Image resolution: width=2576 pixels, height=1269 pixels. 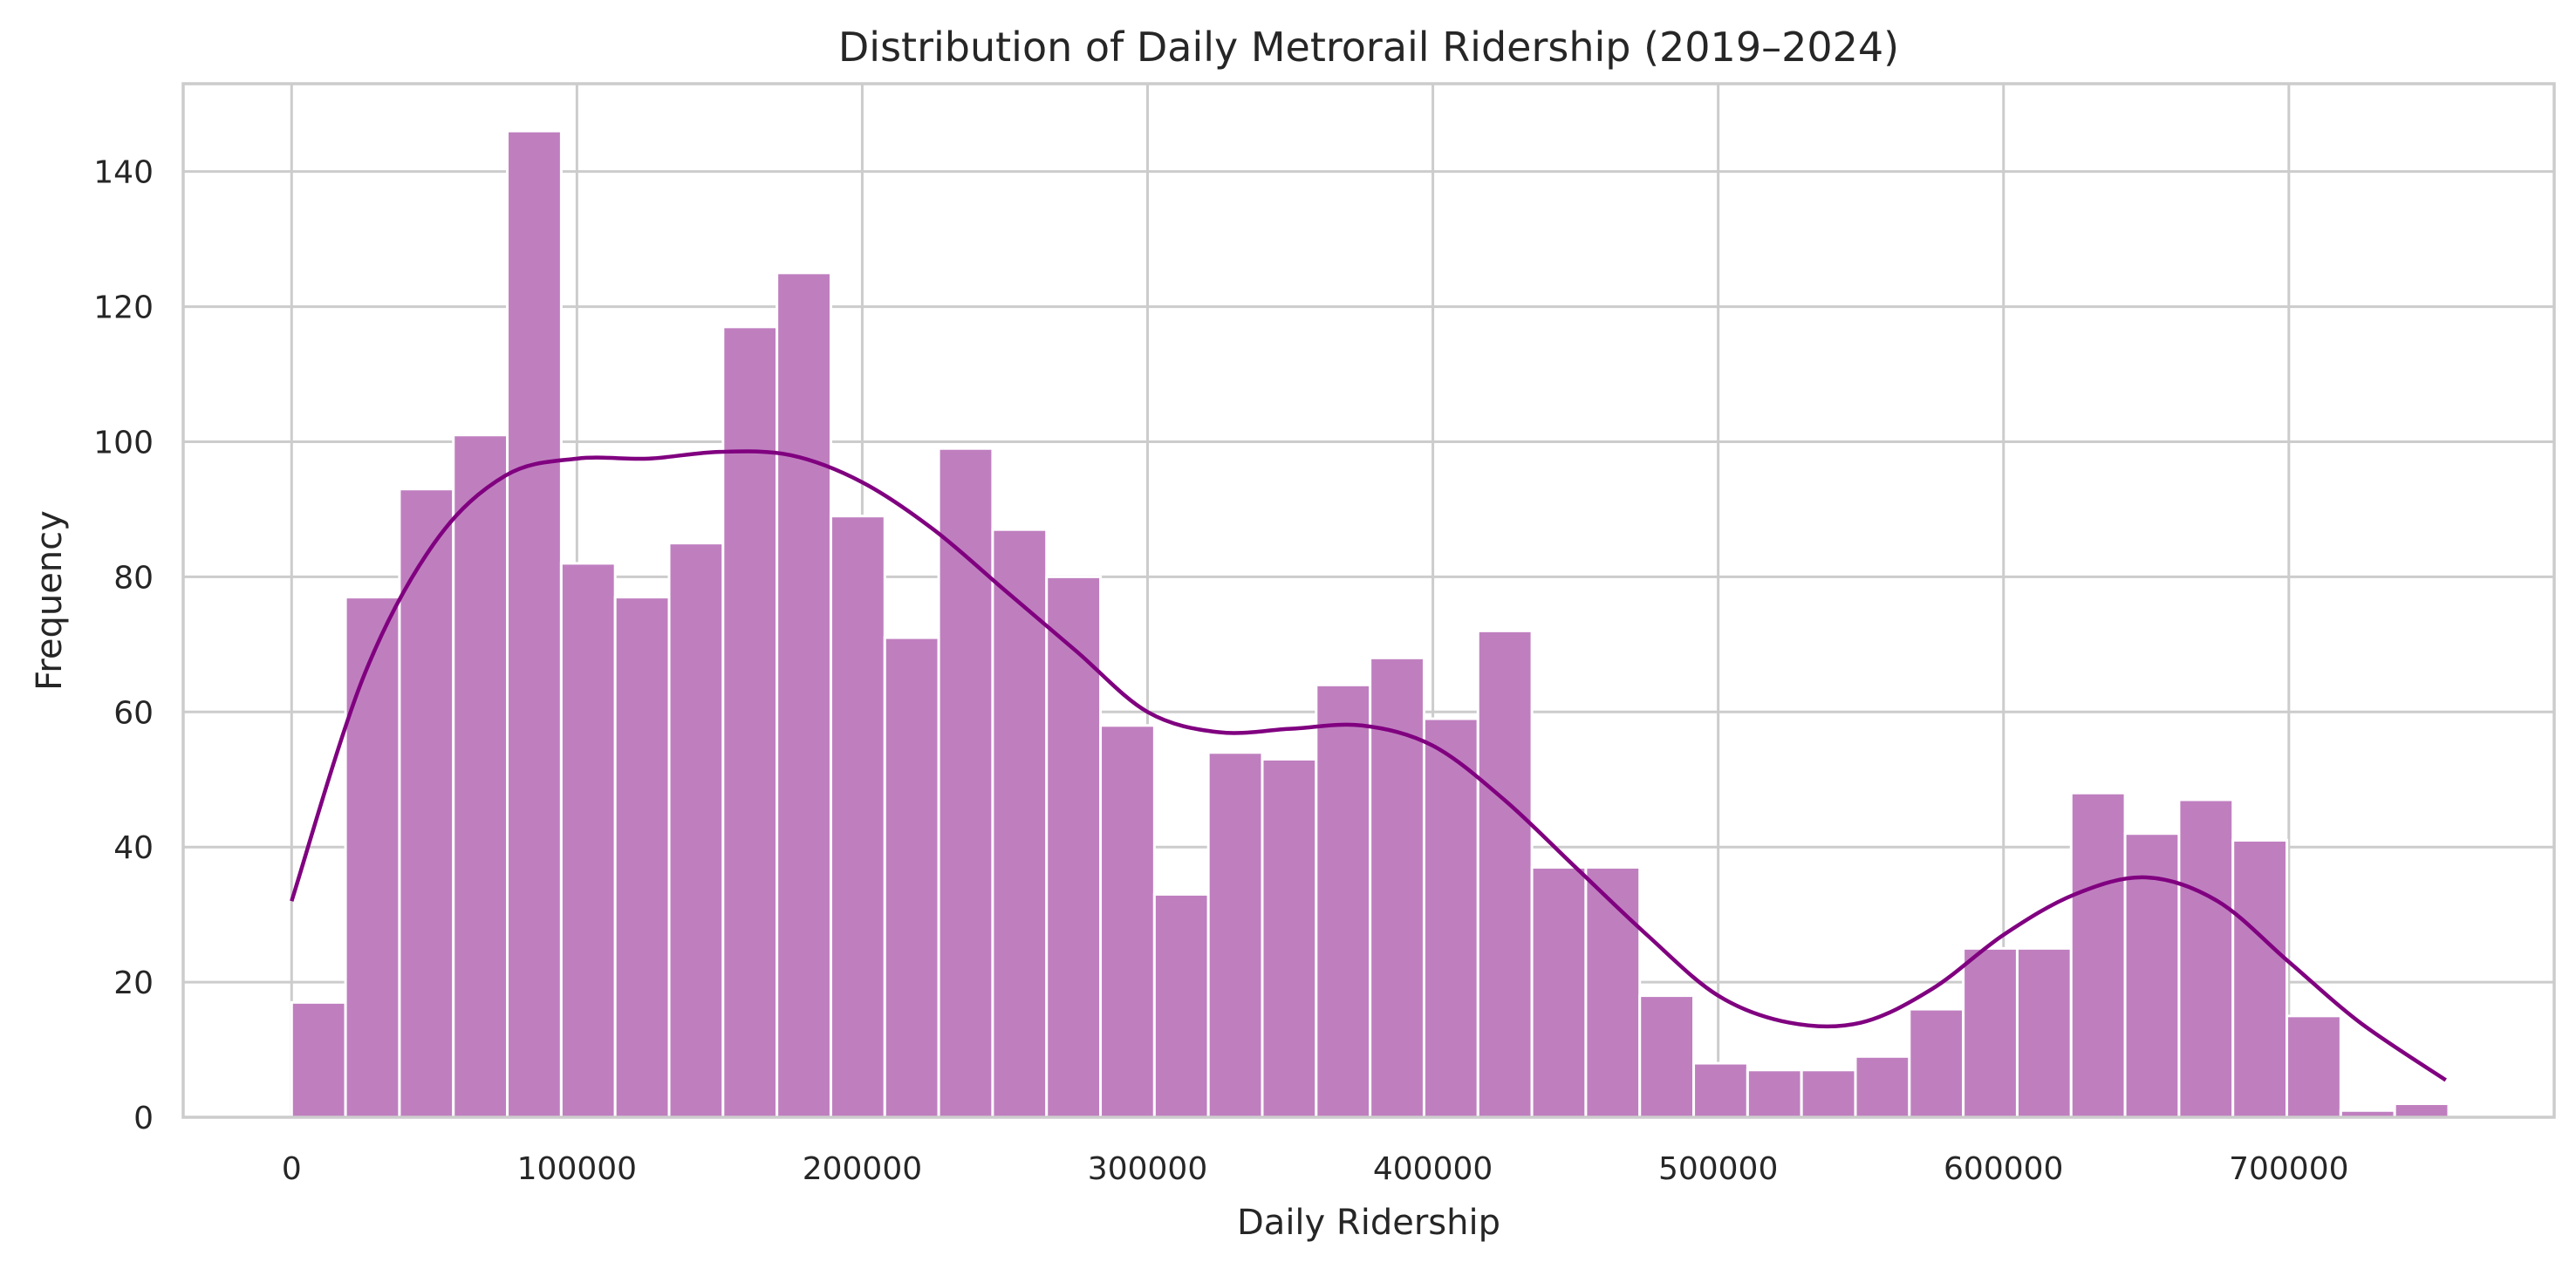 I want to click on y-tick-label: 60, so click(x=133, y=713).